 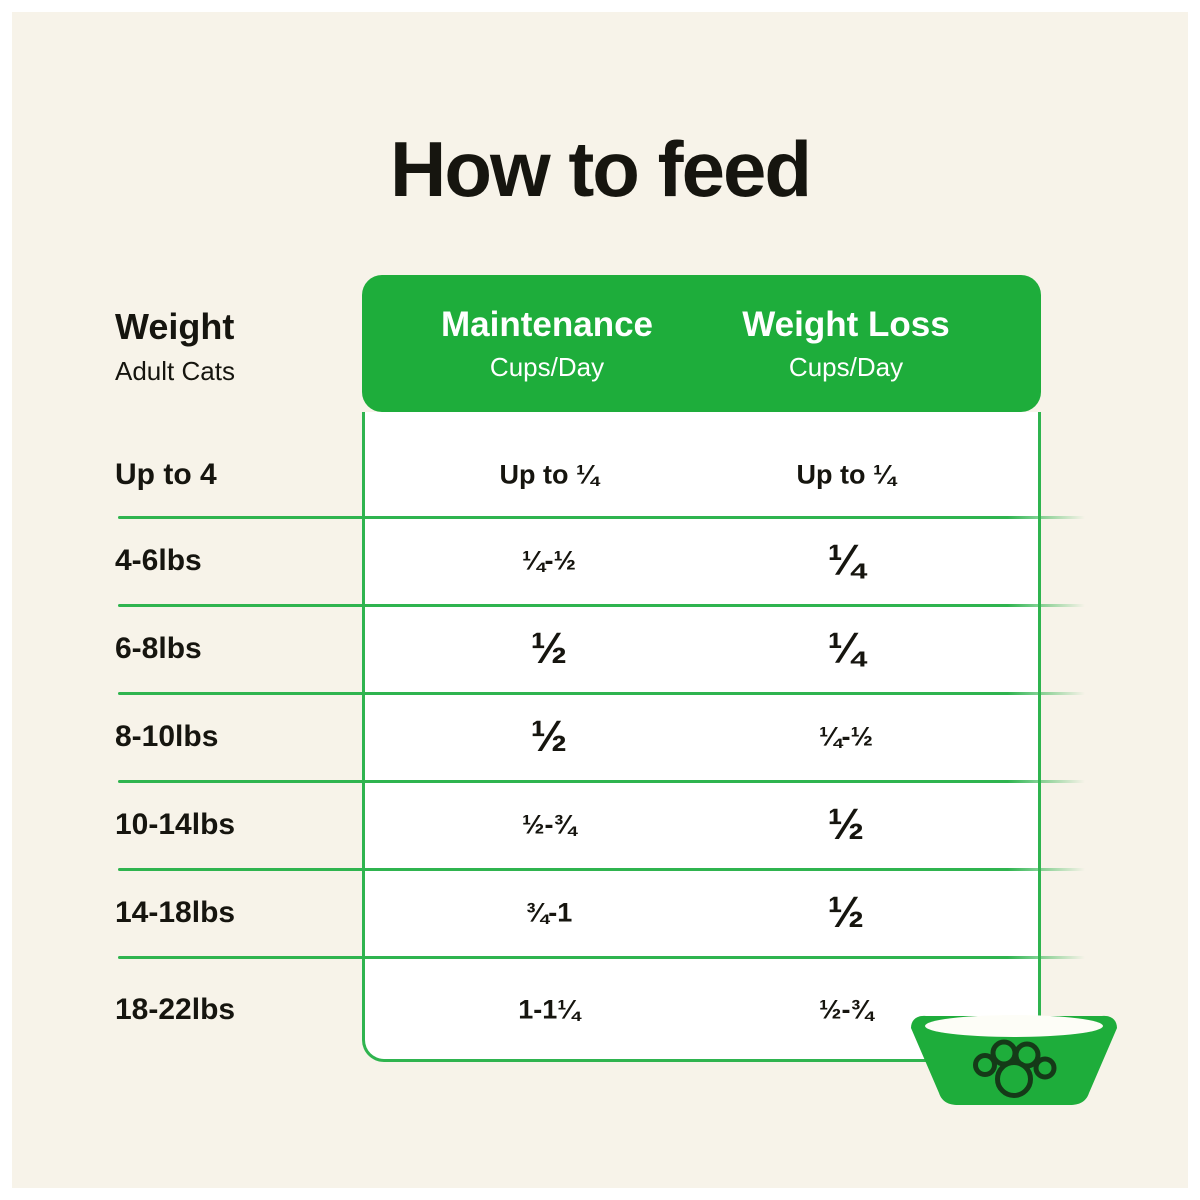 What do you see at coordinates (846, 474) in the screenshot?
I see `cell-weight-loss: Up to ¼` at bounding box center [846, 474].